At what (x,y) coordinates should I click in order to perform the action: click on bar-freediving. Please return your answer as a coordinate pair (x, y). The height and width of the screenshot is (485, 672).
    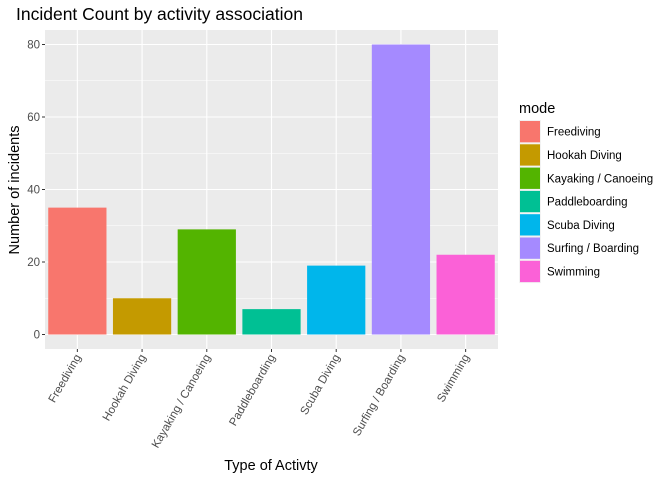
    Looking at the image, I should click on (77, 271).